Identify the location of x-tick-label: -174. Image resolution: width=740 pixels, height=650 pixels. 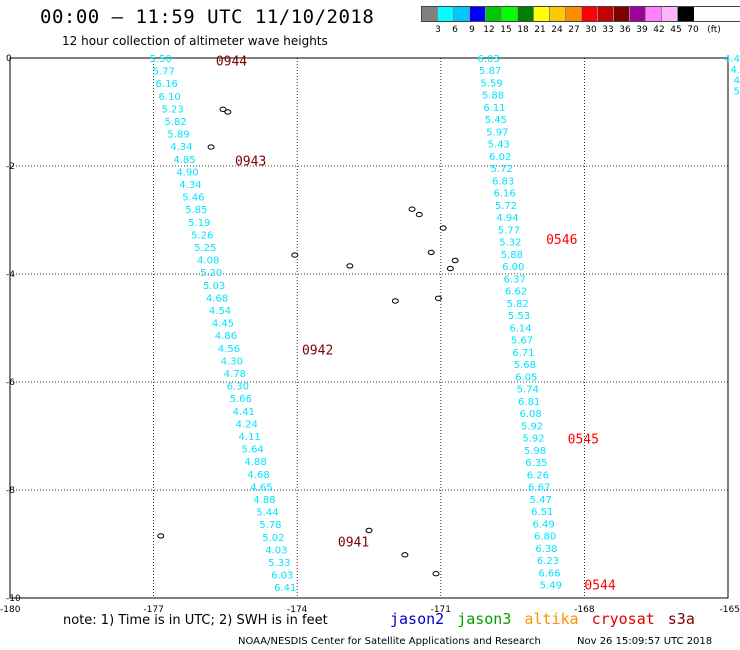
(297, 610).